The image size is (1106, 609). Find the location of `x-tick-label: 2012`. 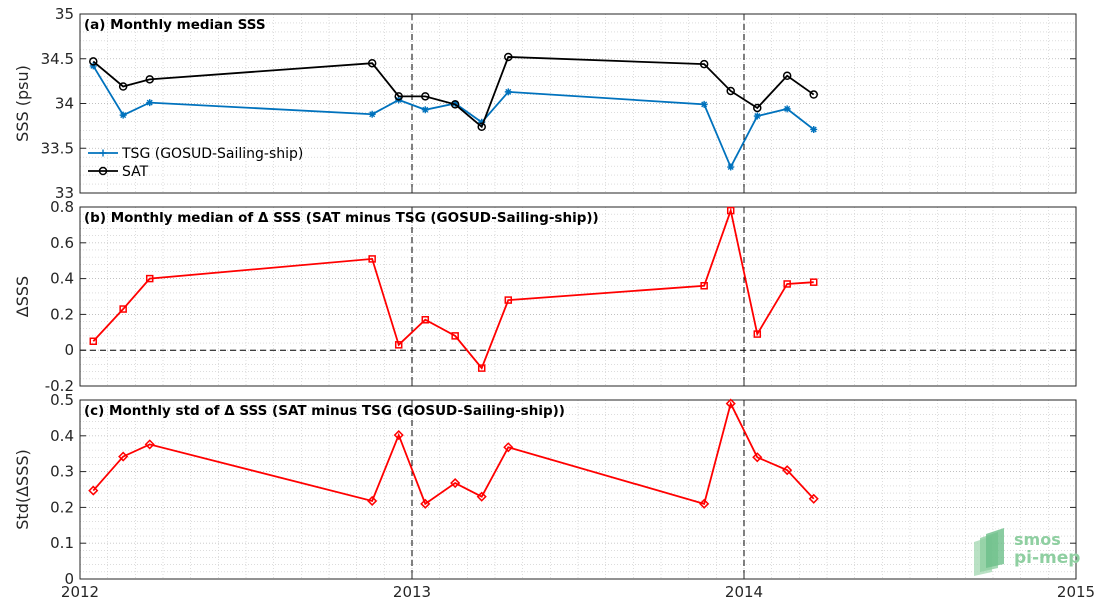

x-tick-label: 2012 is located at coordinates (80, 592).